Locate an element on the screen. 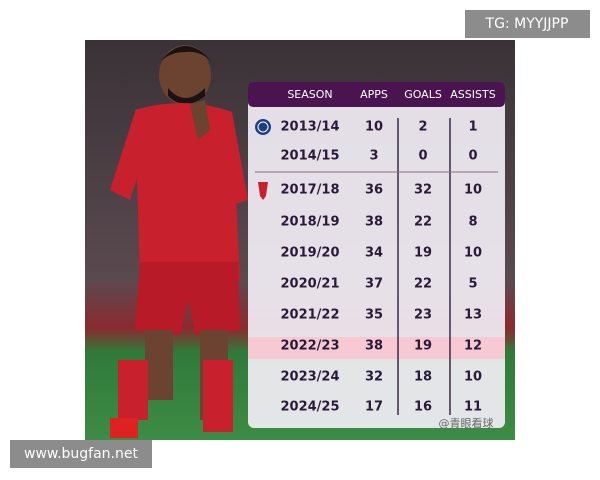 This screenshot has width=600, height=480. header-cell: GOALS is located at coordinates (423, 94).